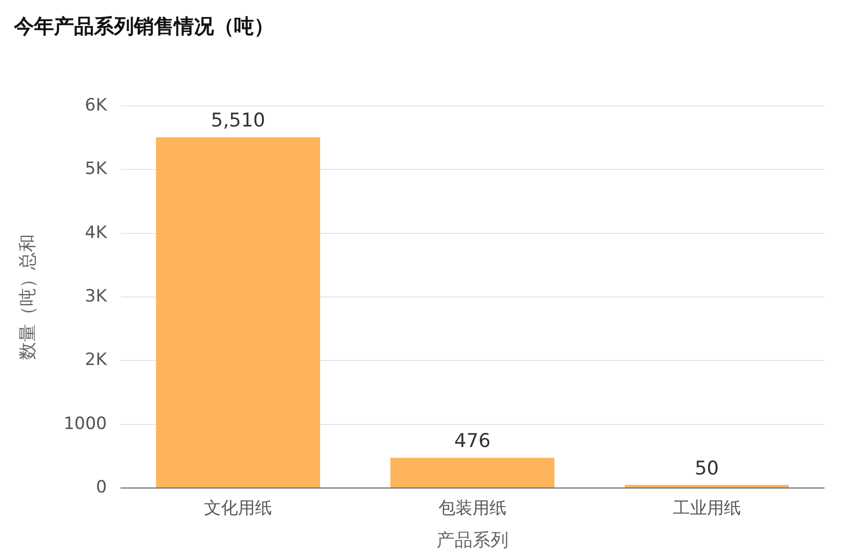 The height and width of the screenshot is (560, 852). I want to click on data-label: 50, so click(706, 468).